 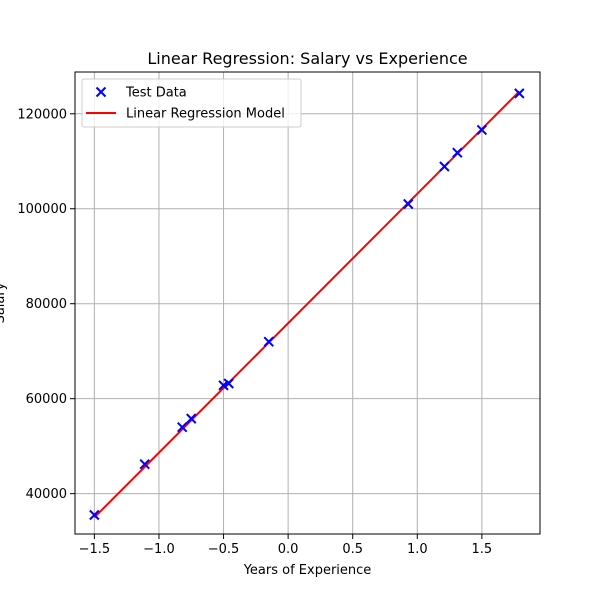 I want to click on legend: Test Data Linear Regression Model, so click(x=191, y=103).